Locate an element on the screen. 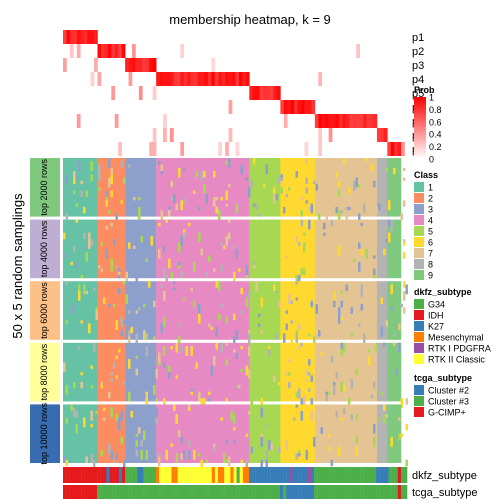  dkfz-legend-label: Mesenchymal is located at coordinates (456, 338).